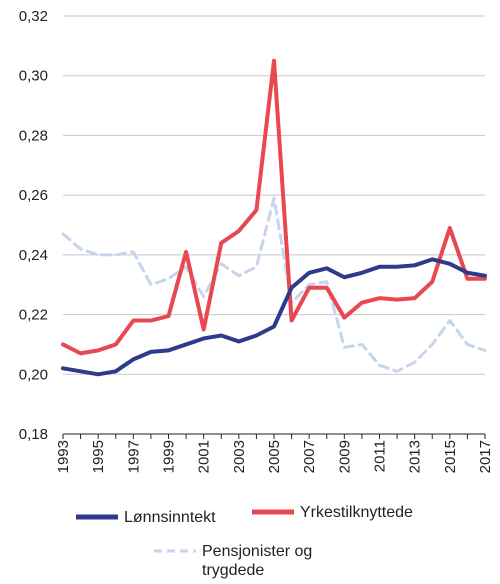 The height and width of the screenshot is (584, 500). Describe the element at coordinates (33, 315) in the screenshot. I see `y-tick-label: 0,22` at that location.